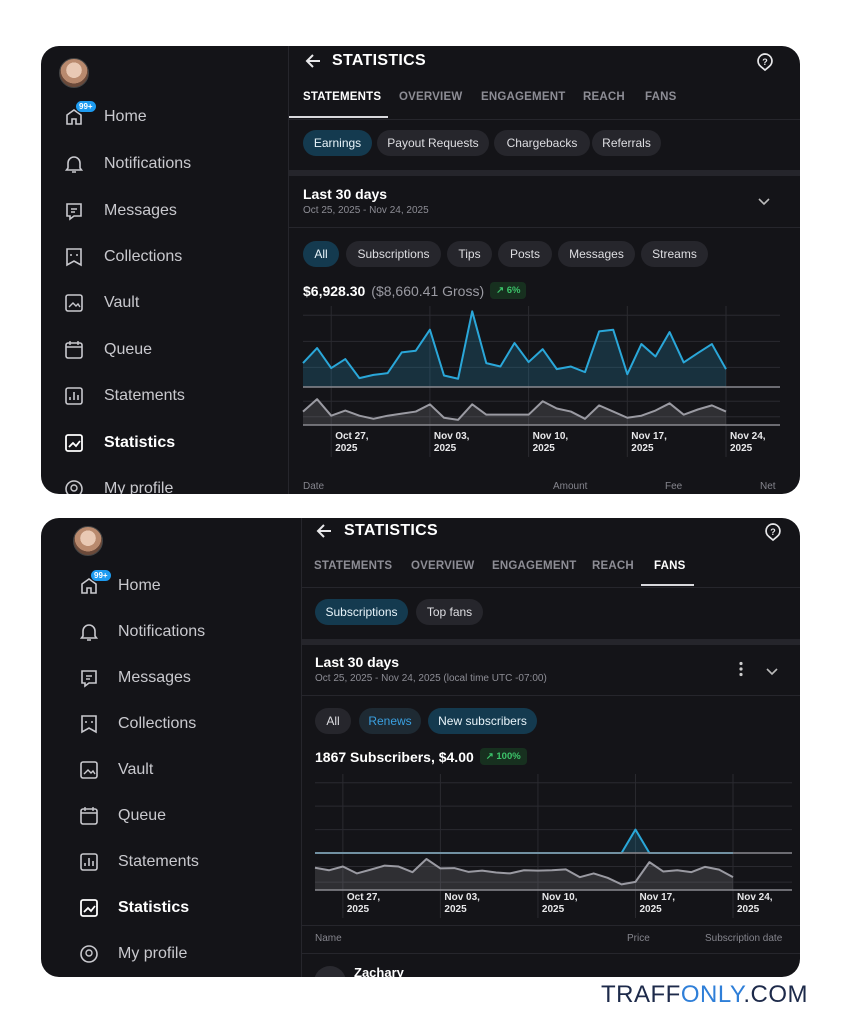 The width and height of the screenshot is (841, 1024). What do you see at coordinates (433, 143) in the screenshot?
I see `chip-payout-requests: Payout Requests` at bounding box center [433, 143].